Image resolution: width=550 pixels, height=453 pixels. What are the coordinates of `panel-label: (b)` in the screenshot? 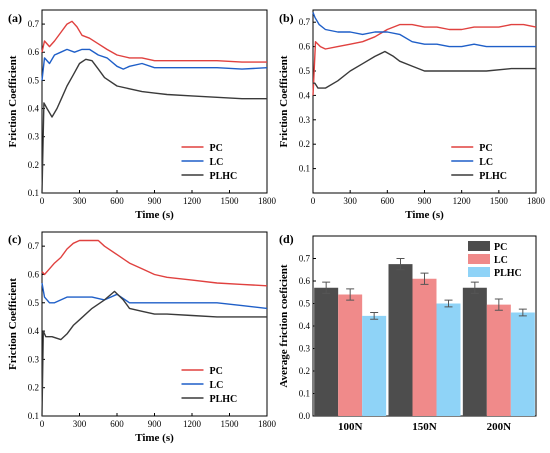 It's located at (286, 18).